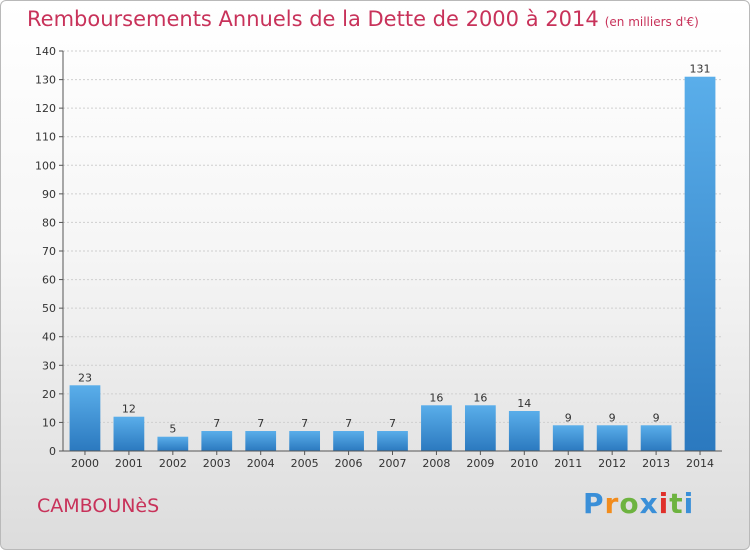 Image resolution: width=750 pixels, height=550 pixels. I want to click on place-name: CAMBOUNèS, so click(98, 506).